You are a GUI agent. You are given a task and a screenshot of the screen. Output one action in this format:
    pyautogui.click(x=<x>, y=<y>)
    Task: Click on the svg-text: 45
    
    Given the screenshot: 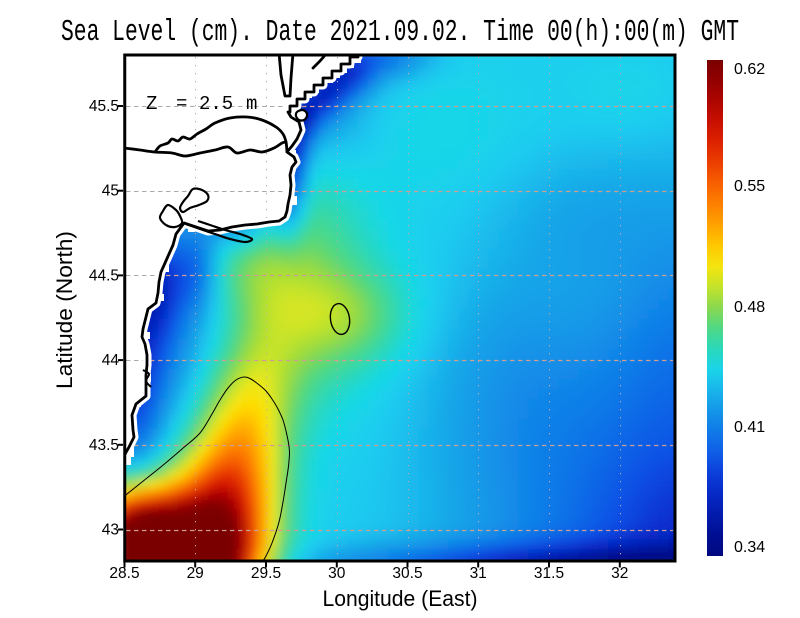 What is the action you would take?
    pyautogui.click(x=110, y=191)
    